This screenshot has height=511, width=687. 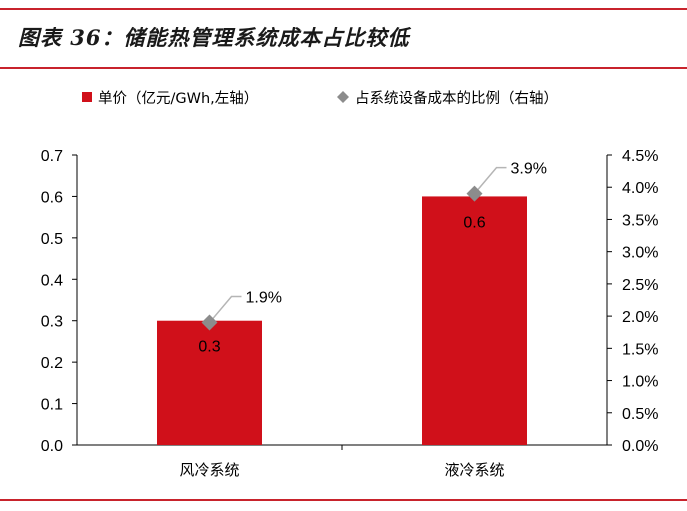 I want to click on legend-point-label: 占系统设备成本的比例（右轴）, so click(x=456, y=98).